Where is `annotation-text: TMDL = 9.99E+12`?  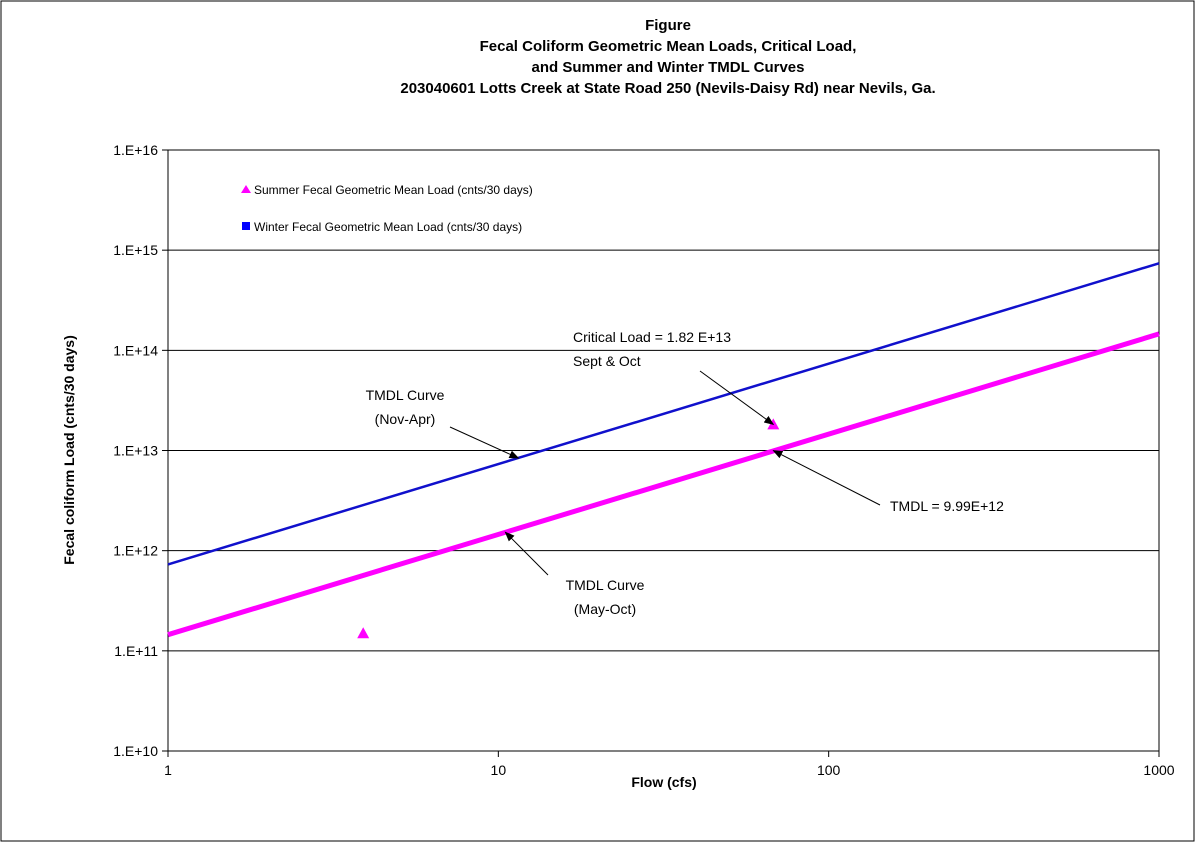
annotation-text: TMDL = 9.99E+12 is located at coordinates (947, 506).